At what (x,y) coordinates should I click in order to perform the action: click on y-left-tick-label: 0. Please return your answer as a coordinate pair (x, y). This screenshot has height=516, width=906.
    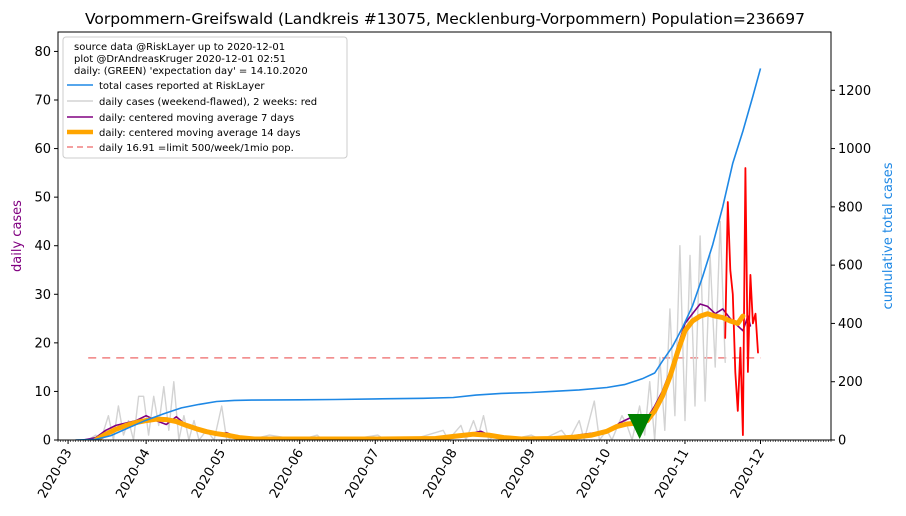
    Looking at the image, I should click on (47, 441).